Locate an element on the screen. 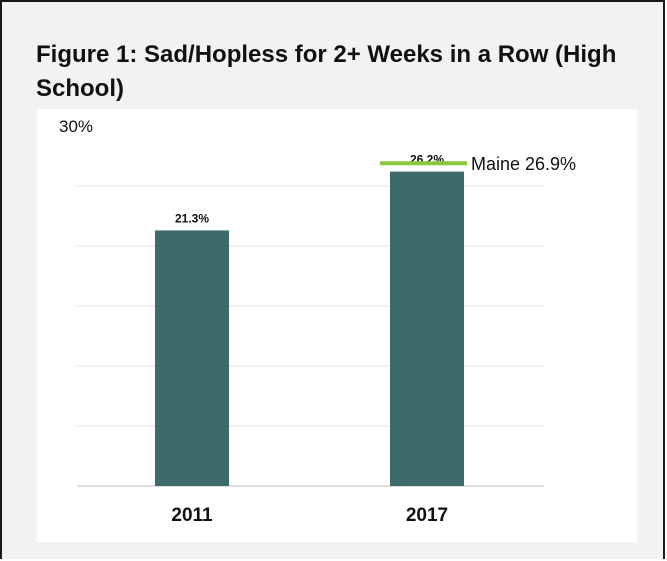 The height and width of the screenshot is (561, 667). y-tick-label: 30% is located at coordinates (76, 126).